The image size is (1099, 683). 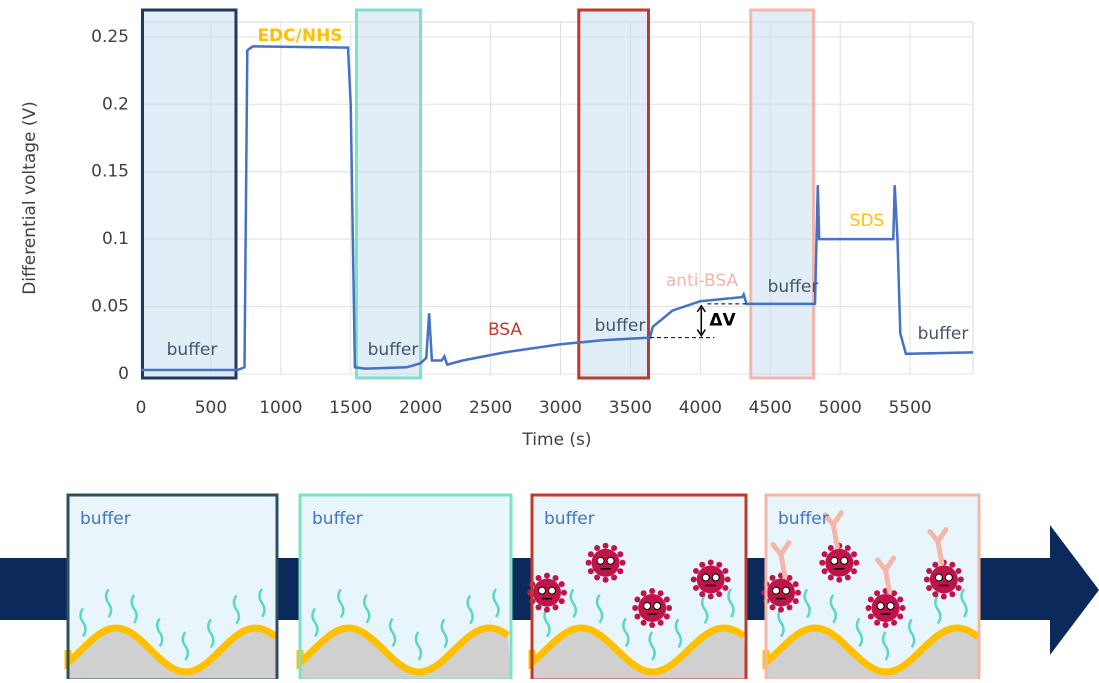 I want to click on x-tick-label: 2000, so click(x=420, y=408).